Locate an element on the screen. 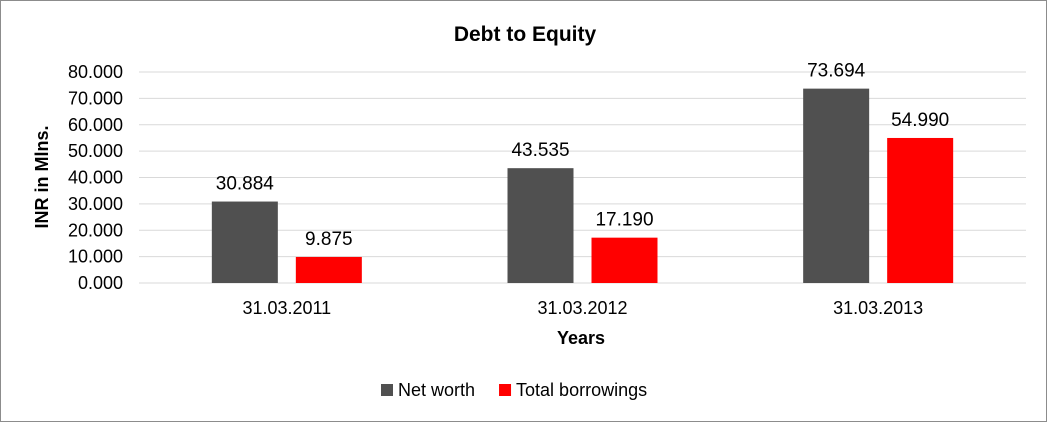  y-tick-label: 20.000 is located at coordinates (95, 230).